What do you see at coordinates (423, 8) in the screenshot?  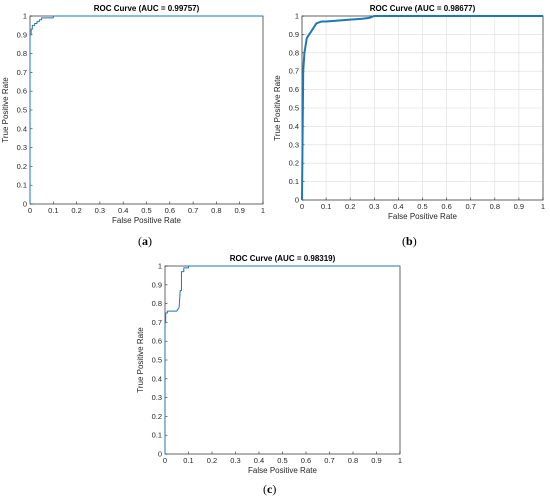 I see `chart-title: ROC Curve (AUC = 0.98677)` at bounding box center [423, 8].